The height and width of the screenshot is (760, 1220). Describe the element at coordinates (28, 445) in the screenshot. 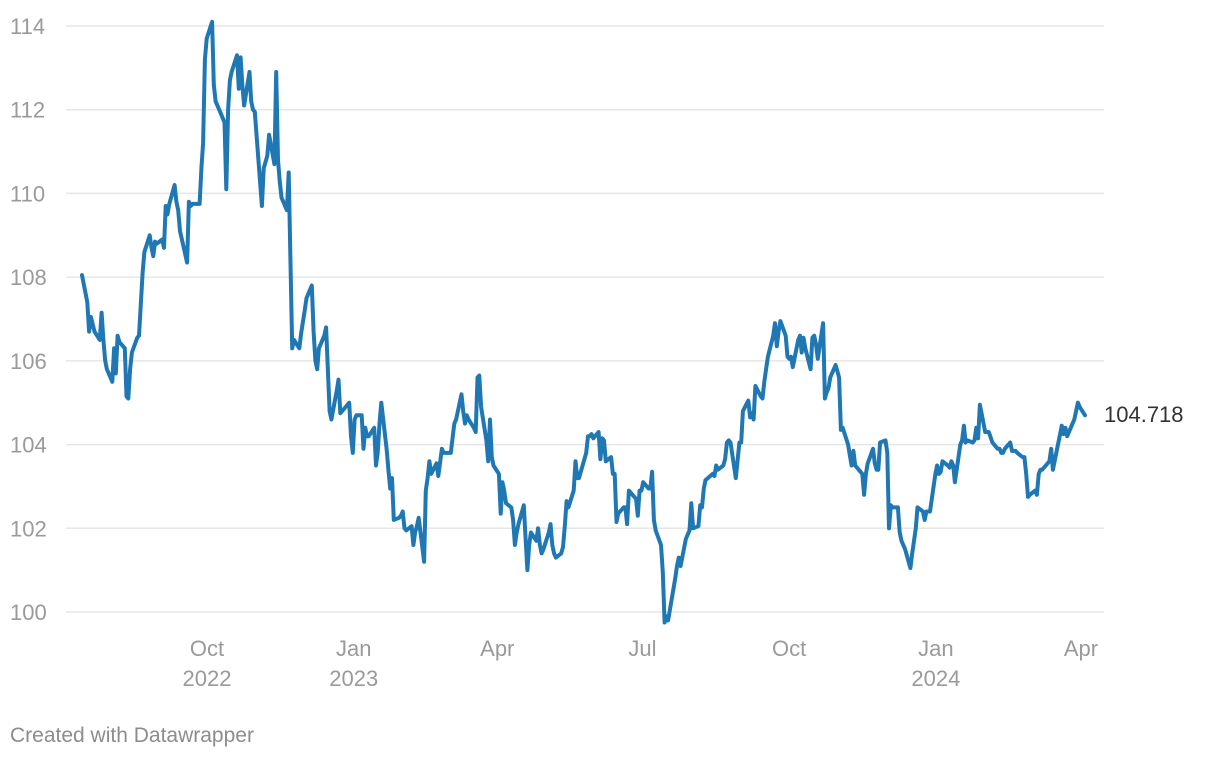

I see `y-tick-label: 104` at that location.